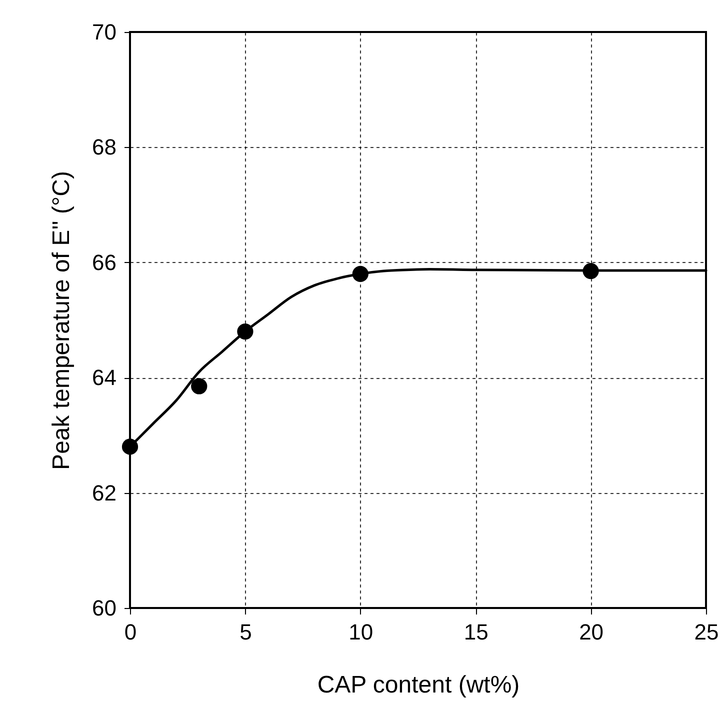 This screenshot has height=707, width=726. I want to click on x-tick-label: 15, so click(476, 632).